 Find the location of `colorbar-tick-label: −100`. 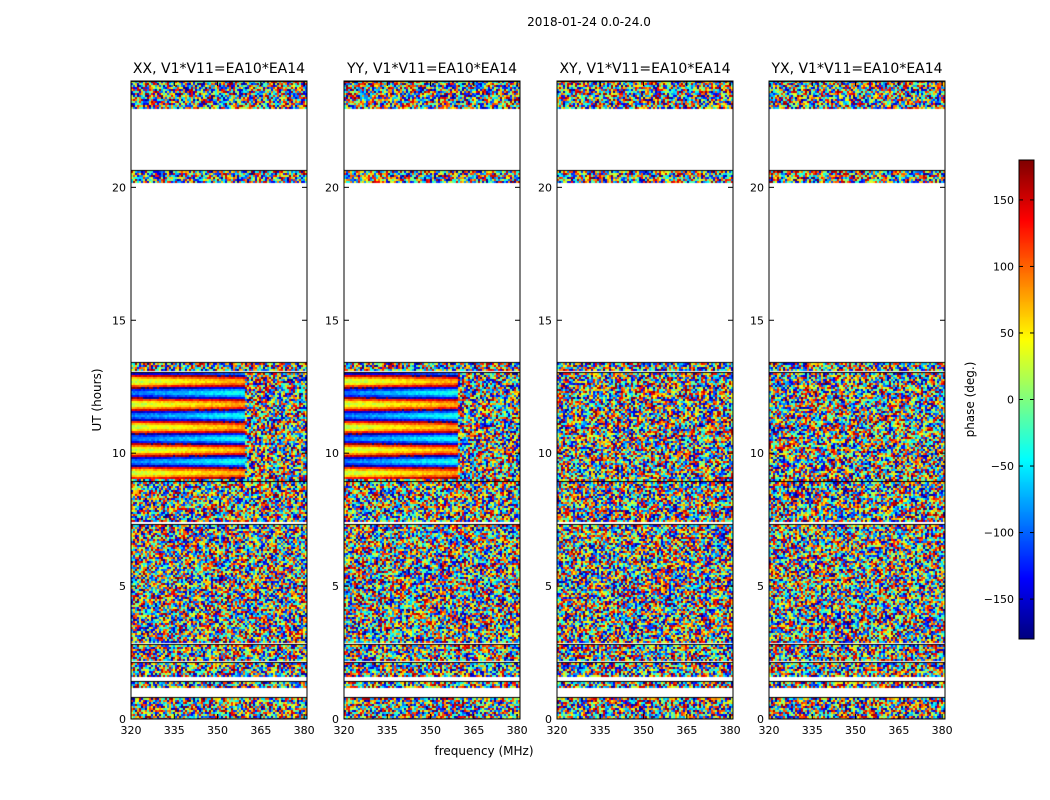

colorbar-tick-label: −100 is located at coordinates (999, 533).